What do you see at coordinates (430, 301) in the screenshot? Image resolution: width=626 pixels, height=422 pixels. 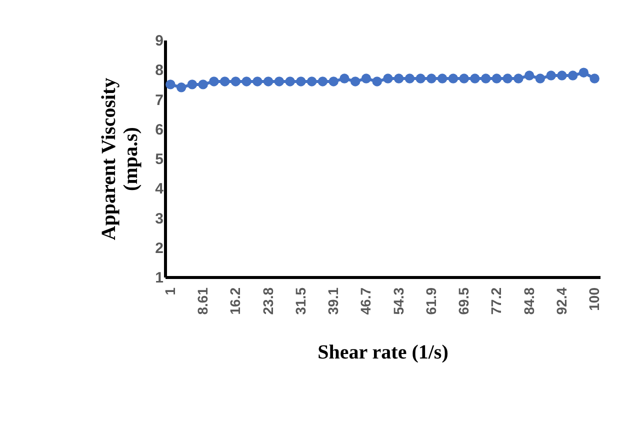 I see `x-tick-label: 61.9` at bounding box center [430, 301].